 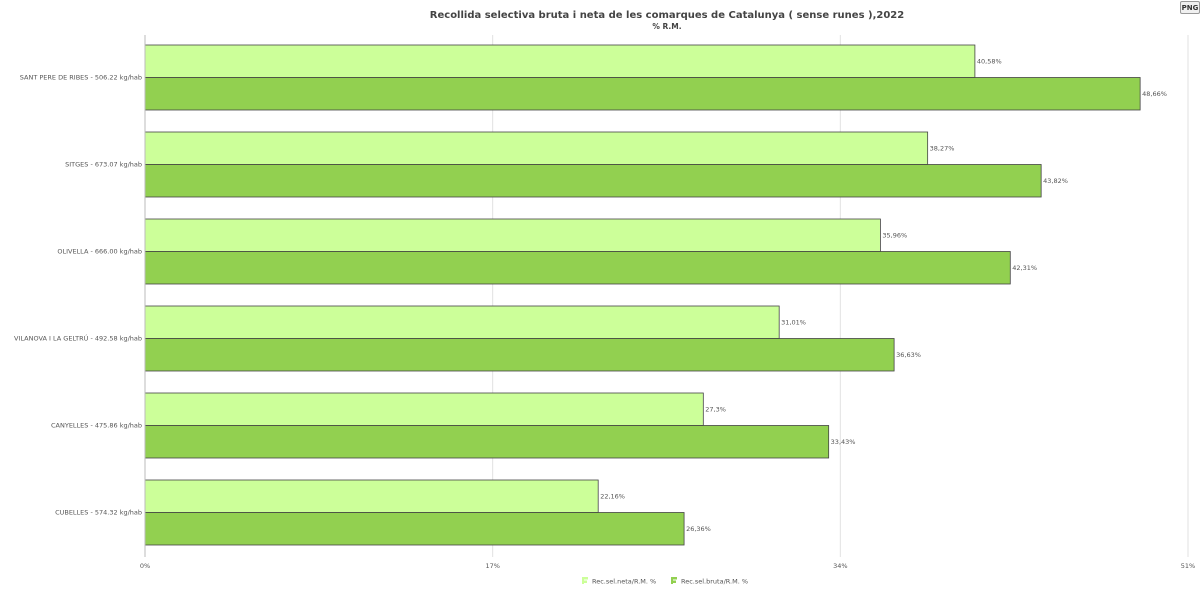 I want to click on category-label: SITGES - 673.07 kg/hab, so click(x=103, y=165).